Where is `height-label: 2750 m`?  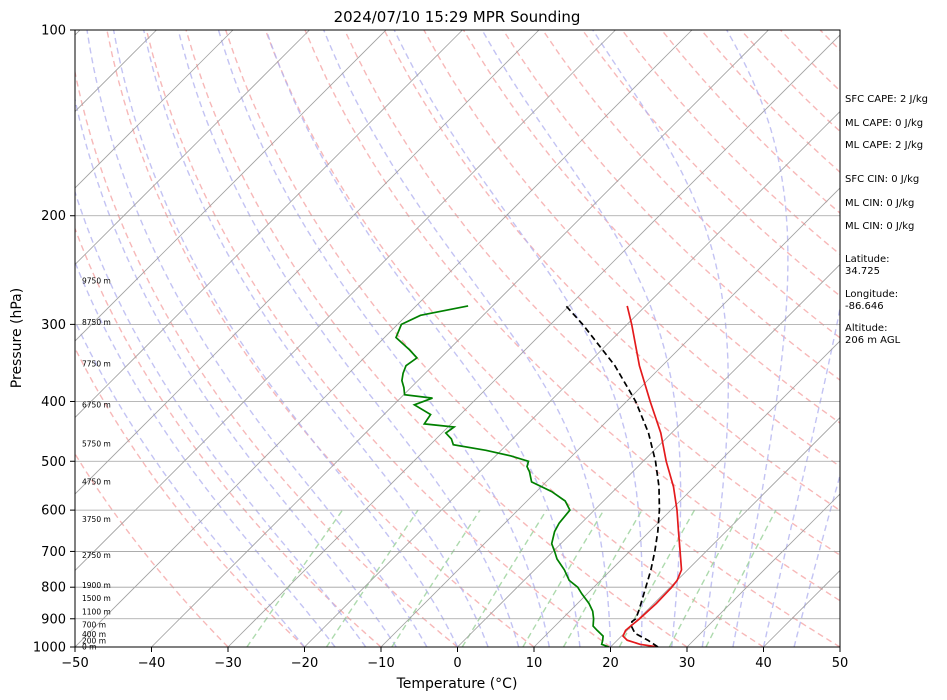 height-label: 2750 m is located at coordinates (96, 555).